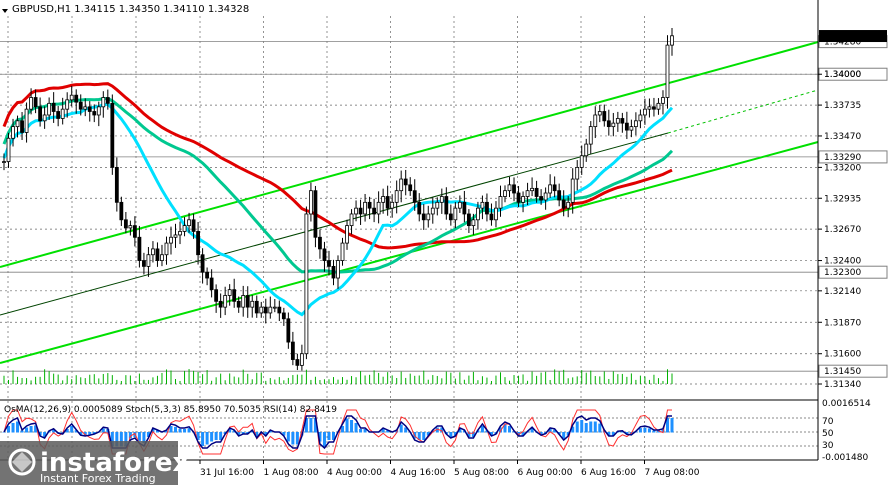  Describe the element at coordinates (842, 137) in the screenshot. I see `y-tick-label: 1.33470` at that location.